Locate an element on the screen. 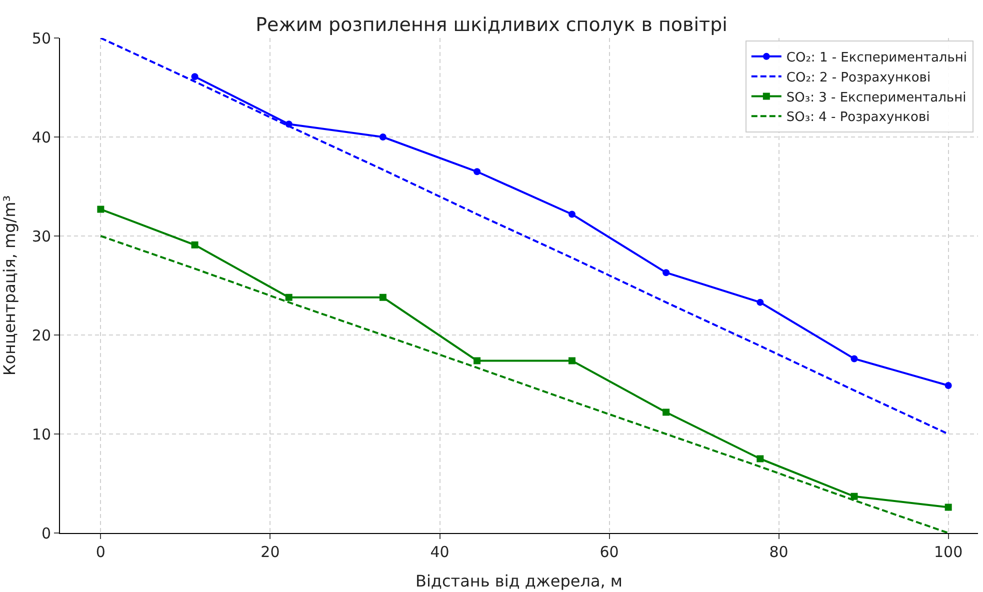 Image resolution: width=983 pixels, height=592 pixels. y-tick-label: 30 is located at coordinates (41, 236).